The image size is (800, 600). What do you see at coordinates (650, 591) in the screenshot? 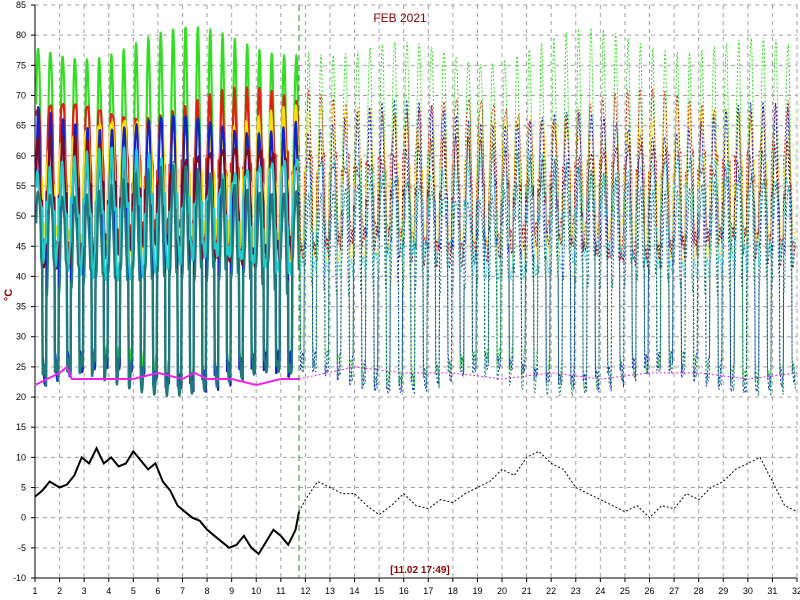
I see `x-tick-label: 26` at bounding box center [650, 591].